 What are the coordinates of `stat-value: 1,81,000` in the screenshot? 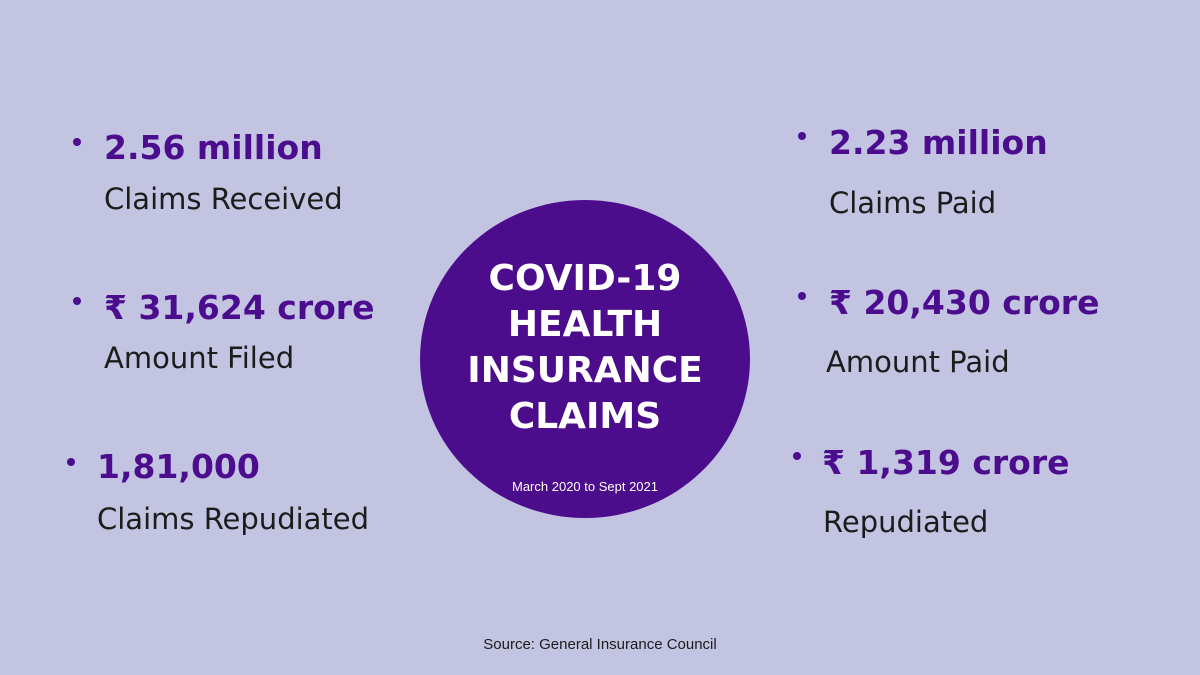 It's located at (178, 466).